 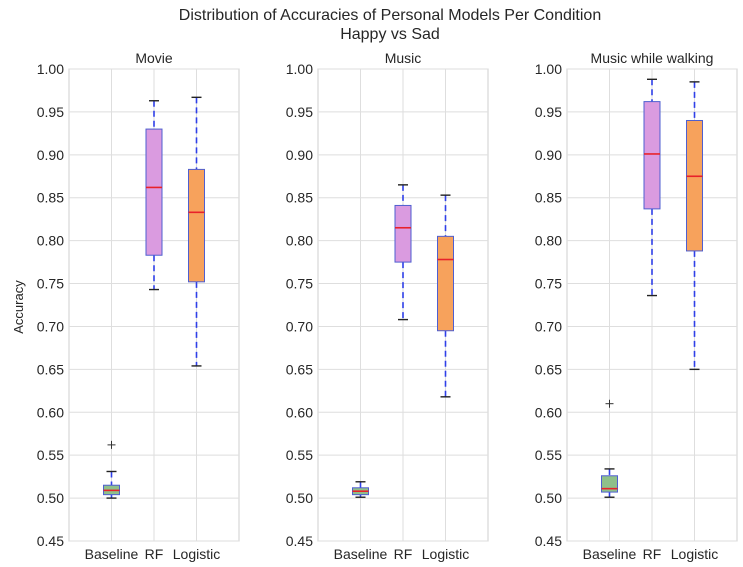 I want to click on panel-title: Music, so click(x=403, y=58).